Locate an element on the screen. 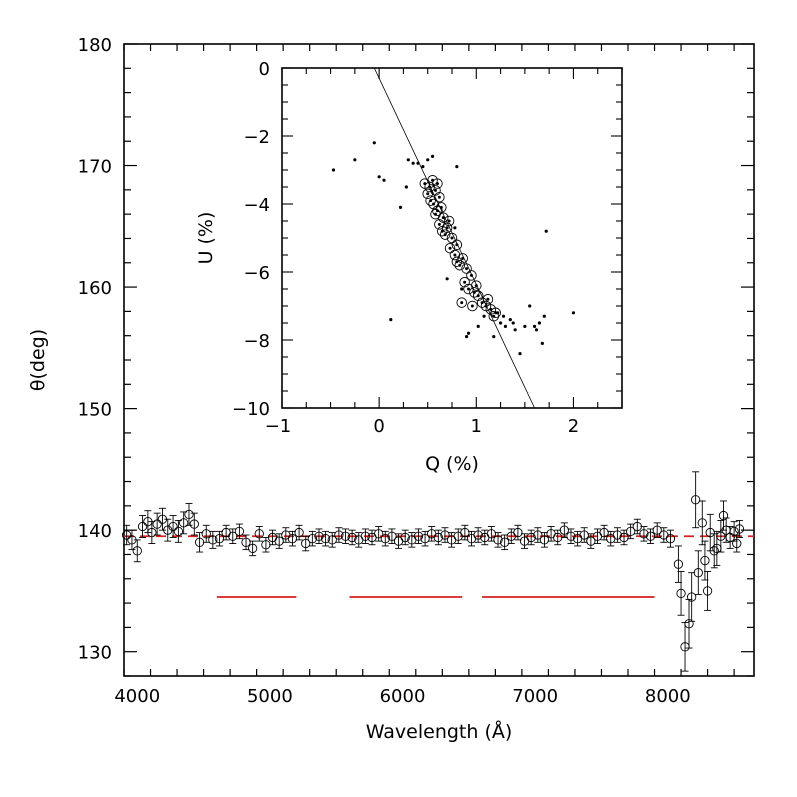  main-x-tick-label: 7000 is located at coordinates (535, 696).